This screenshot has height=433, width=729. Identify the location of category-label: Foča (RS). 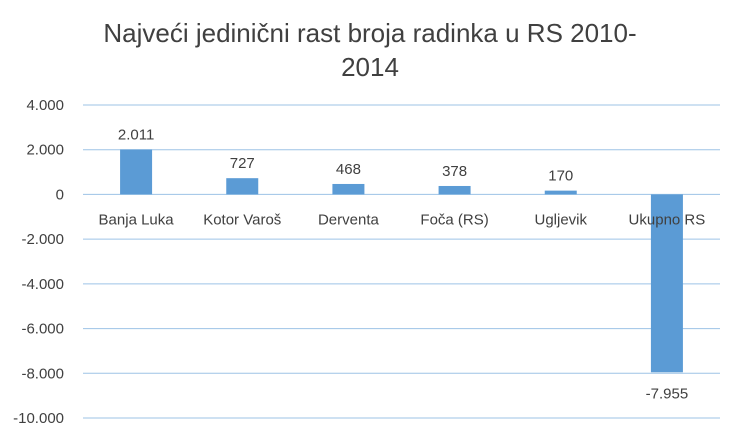
(454, 219).